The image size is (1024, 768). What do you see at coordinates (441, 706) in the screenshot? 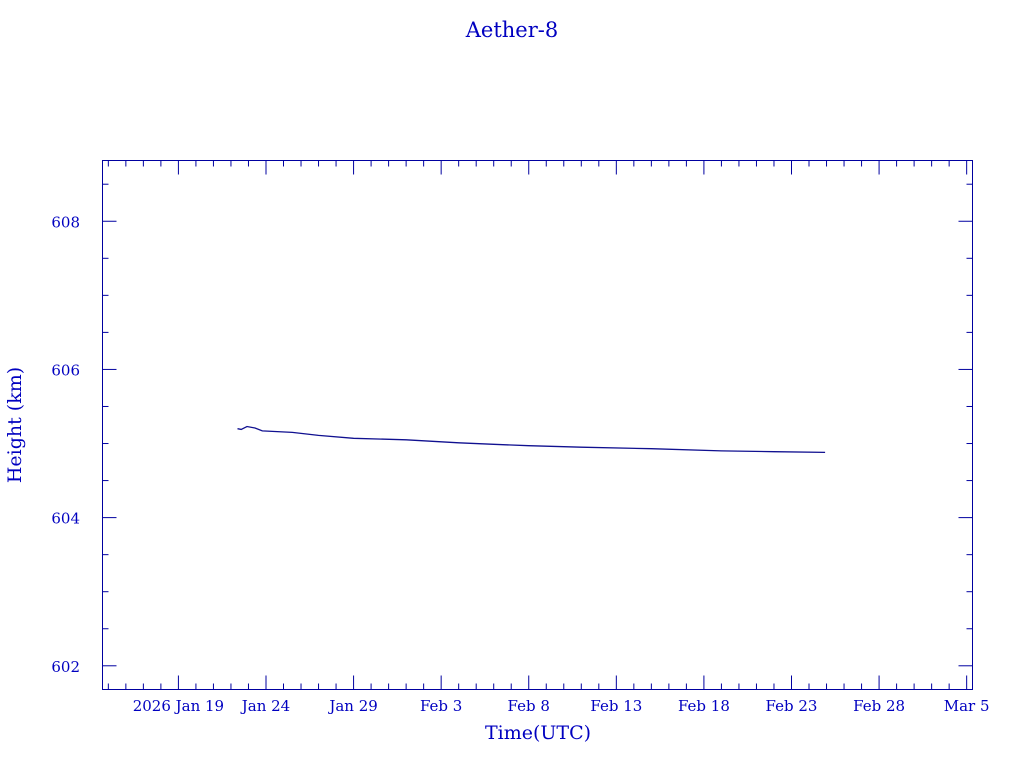
I see `x-tick-label: Feb 3` at bounding box center [441, 706].